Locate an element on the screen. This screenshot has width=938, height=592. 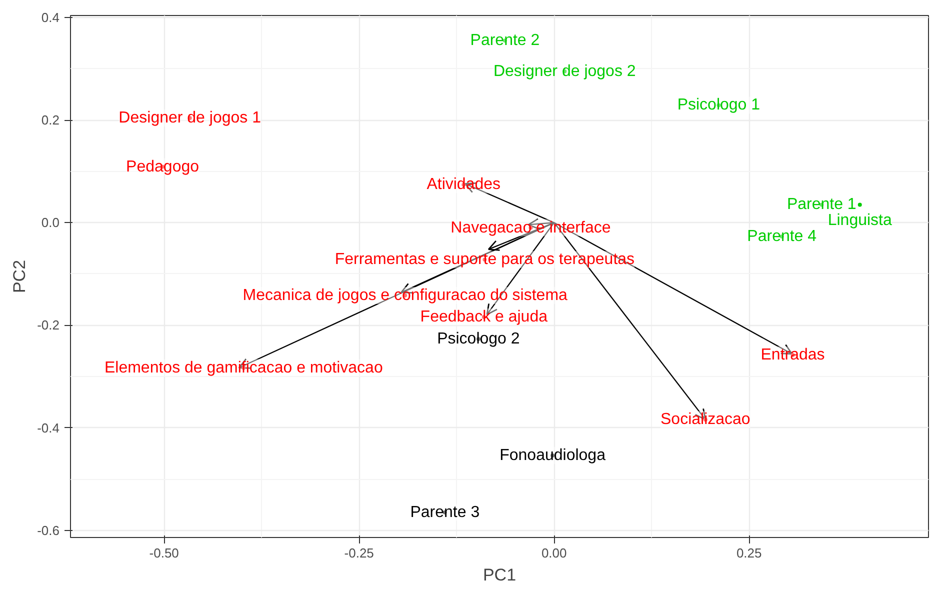
x-tick-label: -0.50 is located at coordinates (164, 553).